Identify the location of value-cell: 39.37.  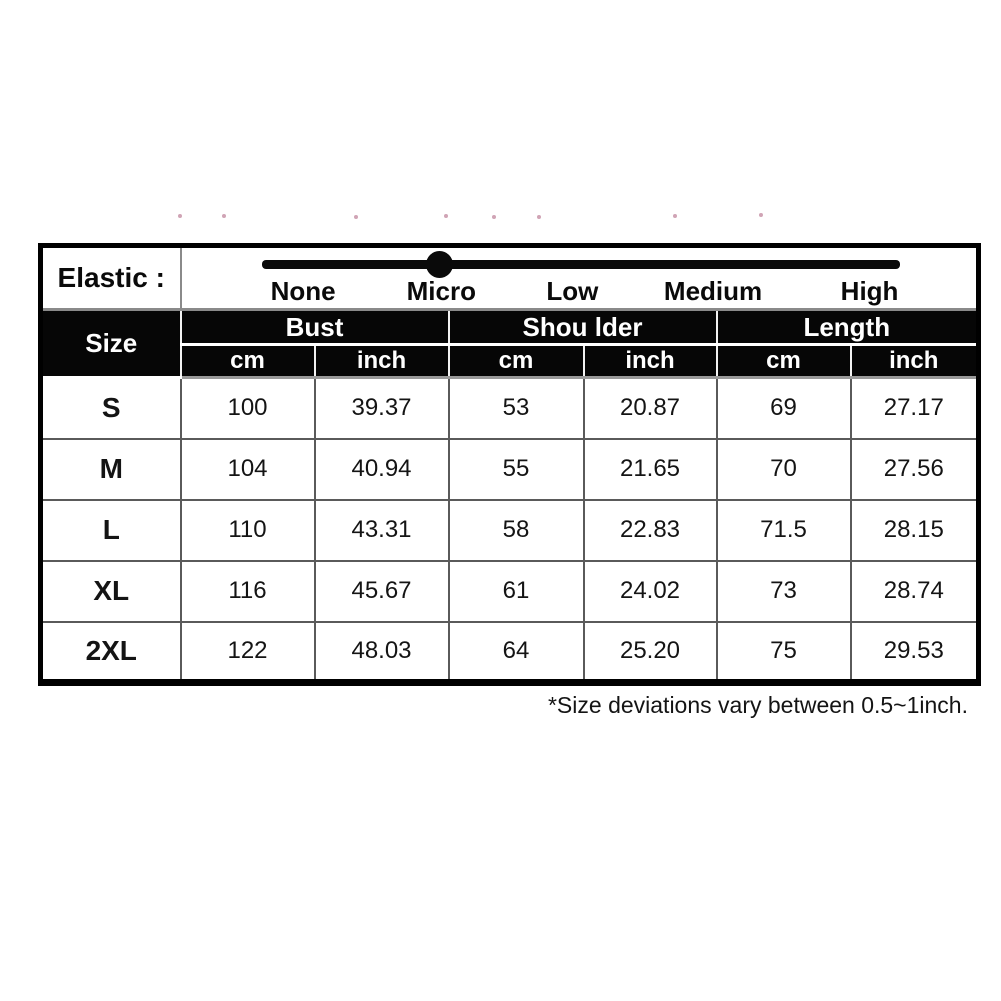
(381, 408).